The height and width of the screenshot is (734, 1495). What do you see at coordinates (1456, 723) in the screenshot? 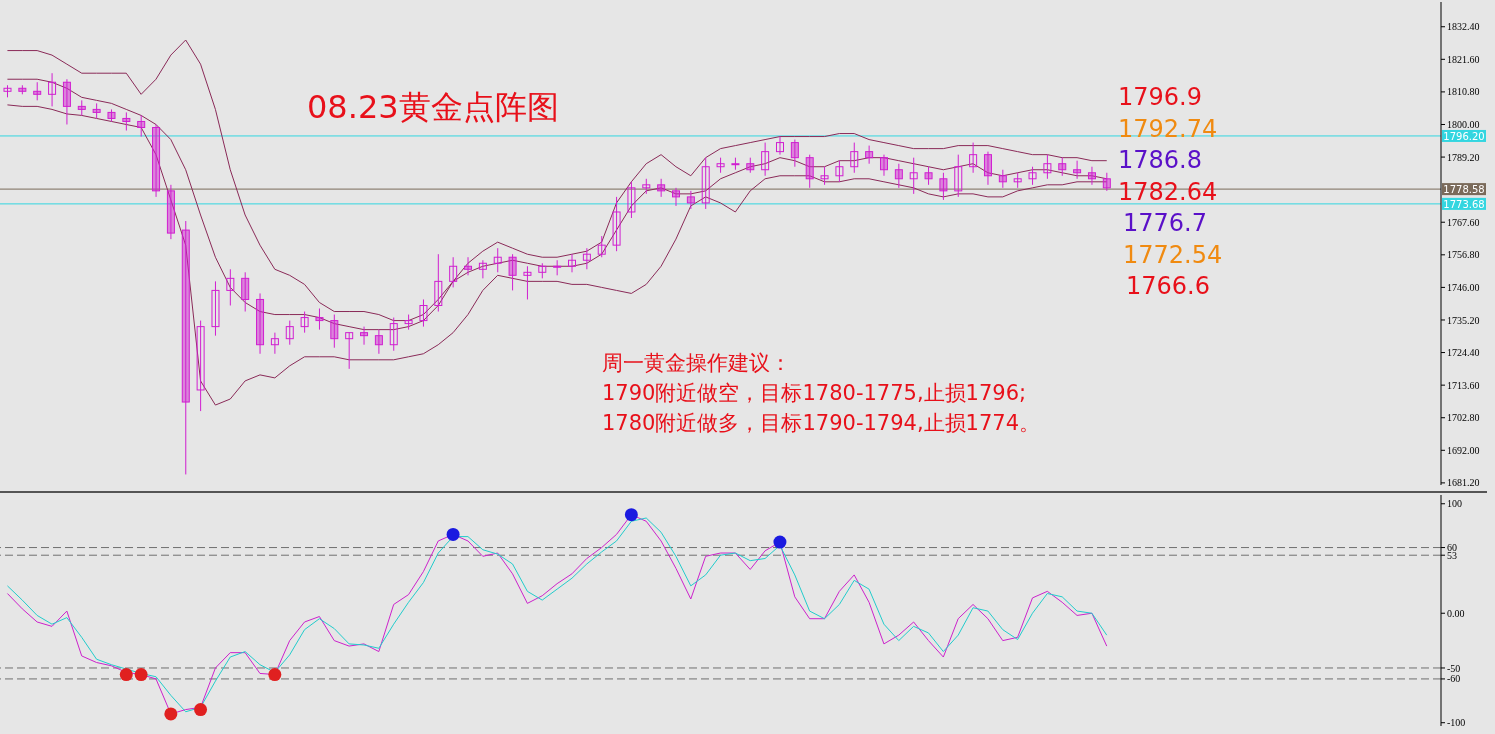
I see `y-tick-label: -100` at bounding box center [1456, 723].